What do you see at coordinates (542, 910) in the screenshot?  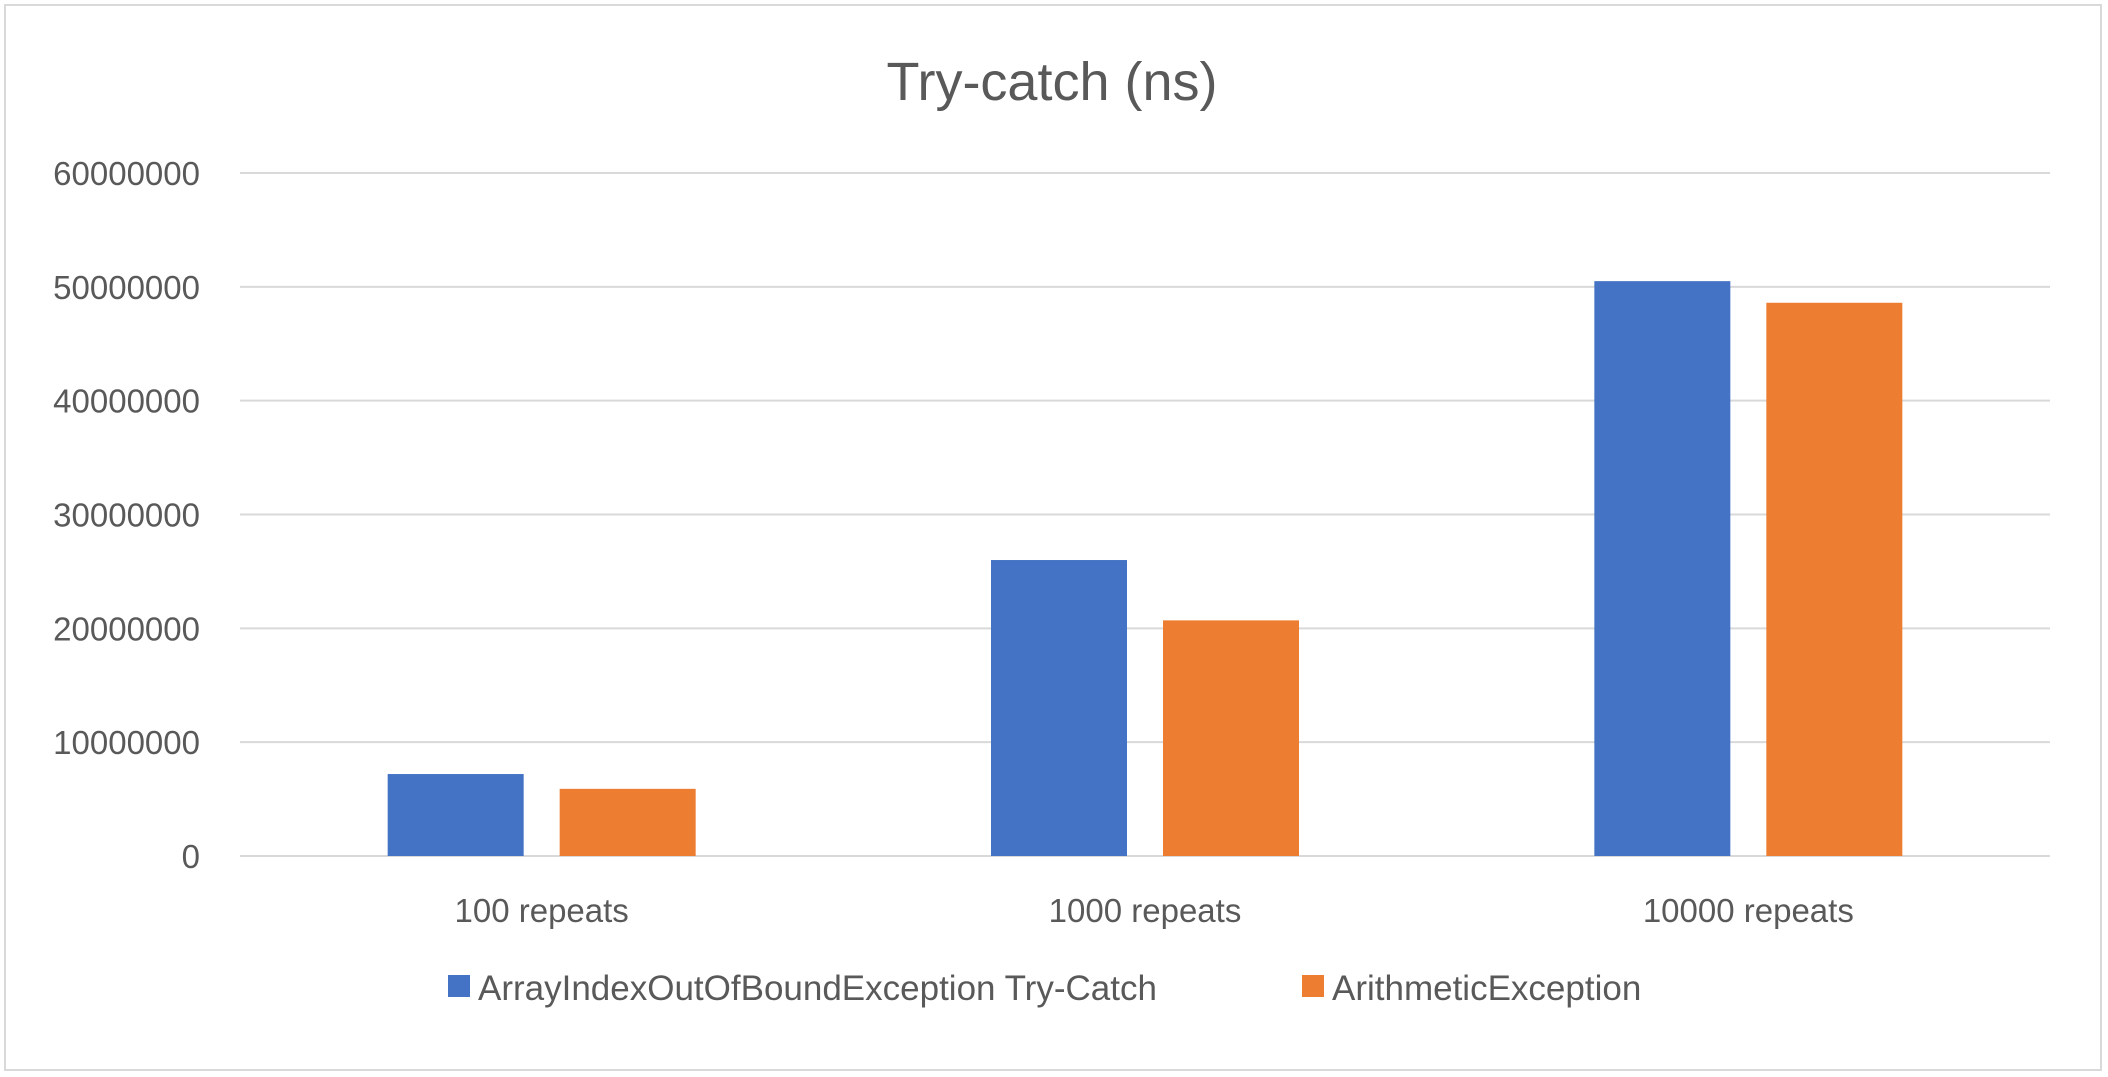 I see `x-tick-label: 100 repeats` at bounding box center [542, 910].